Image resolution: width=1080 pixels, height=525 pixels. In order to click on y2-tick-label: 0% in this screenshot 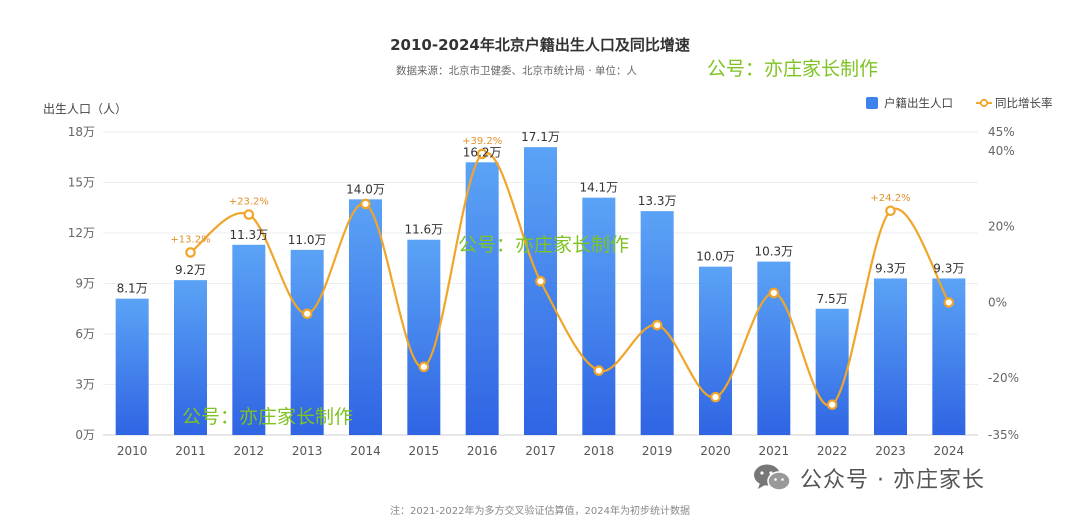, I will do `click(997, 302)`.